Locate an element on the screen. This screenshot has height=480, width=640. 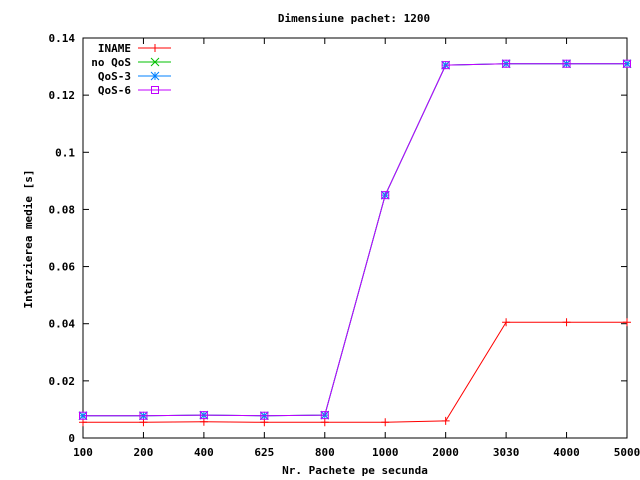
y-tick-label: 0.08 is located at coordinates (62, 209).